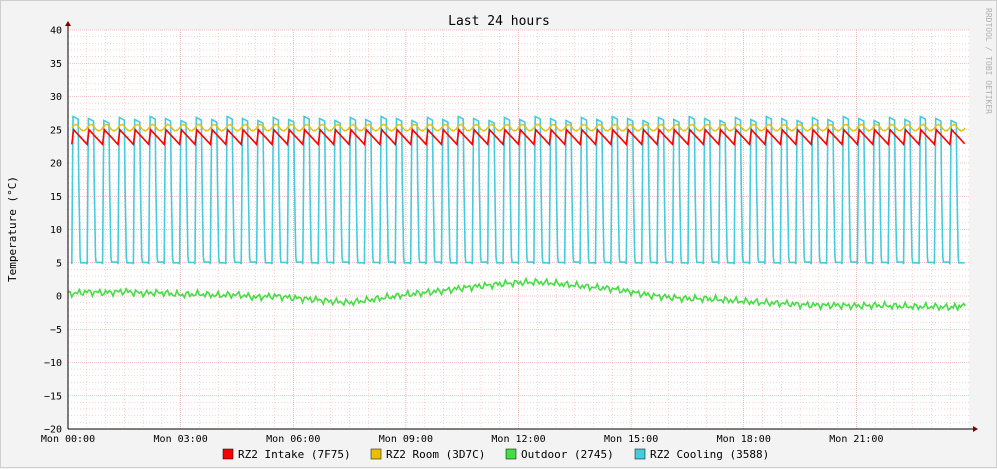  What do you see at coordinates (56, 64) in the screenshot?
I see `y-tick-label: 35` at bounding box center [56, 64].